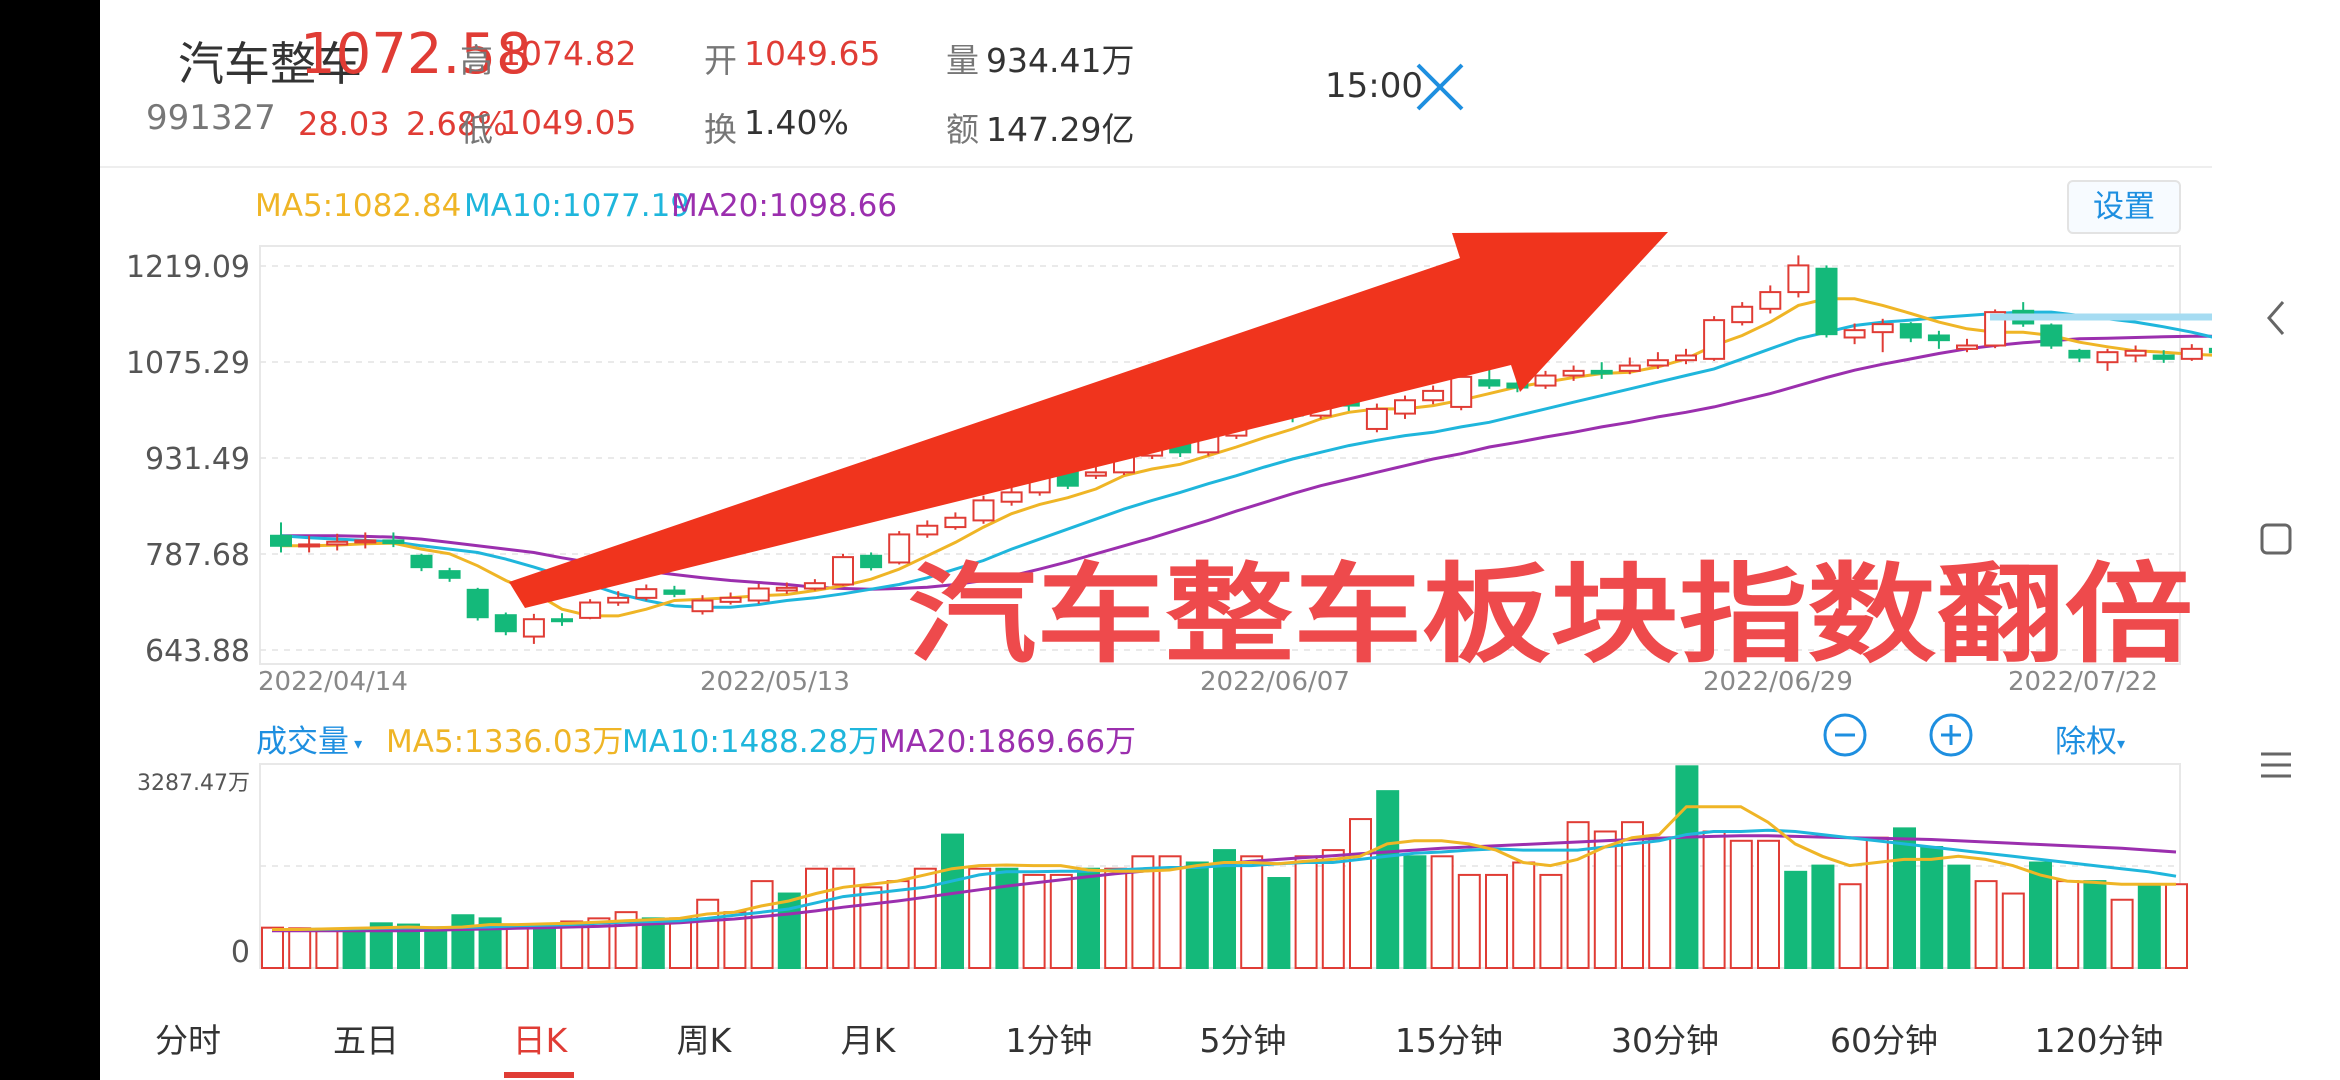  Describe the element at coordinates (868, 1040) in the screenshot. I see `period-tab: 月K` at that location.